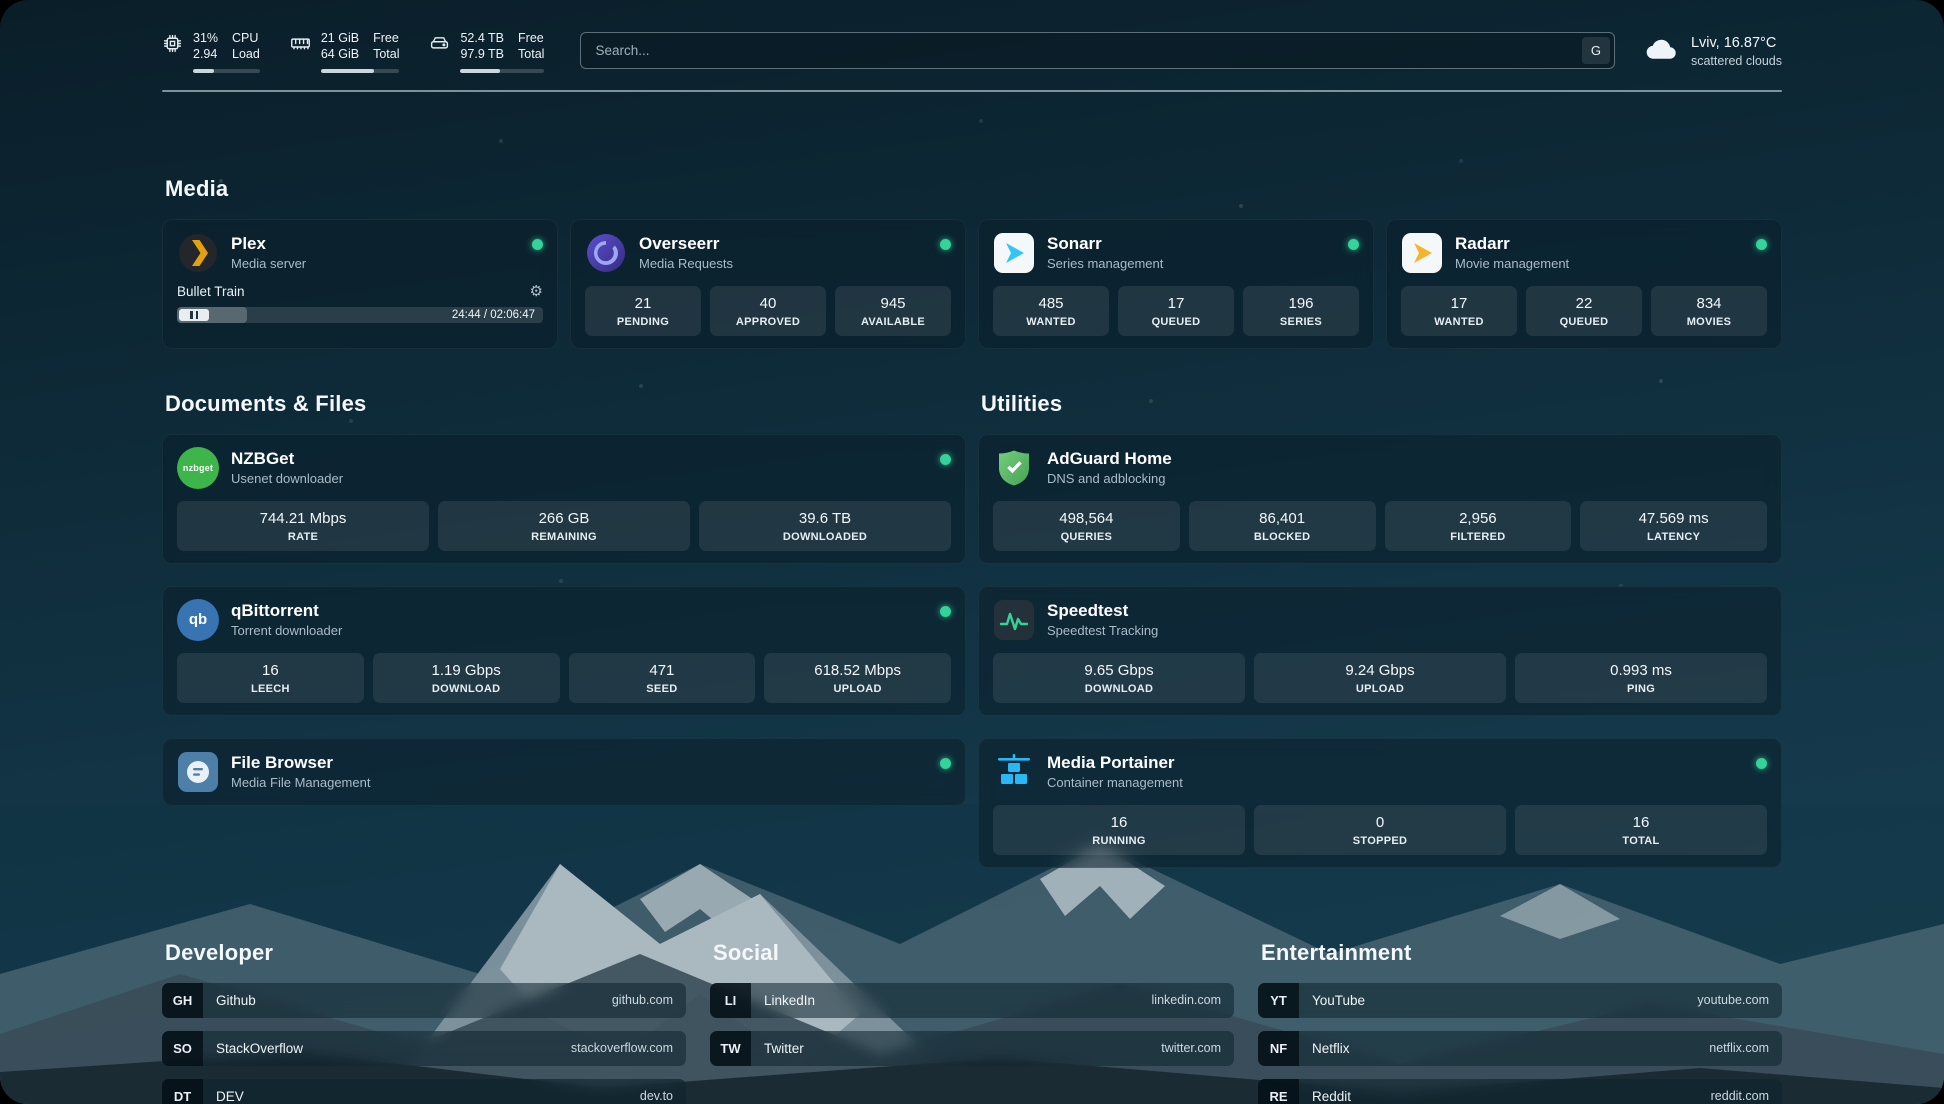 This screenshot has width=1944, height=1104. What do you see at coordinates (1641, 829) in the screenshot?
I see `stat-total: 16 TOTAL` at bounding box center [1641, 829].